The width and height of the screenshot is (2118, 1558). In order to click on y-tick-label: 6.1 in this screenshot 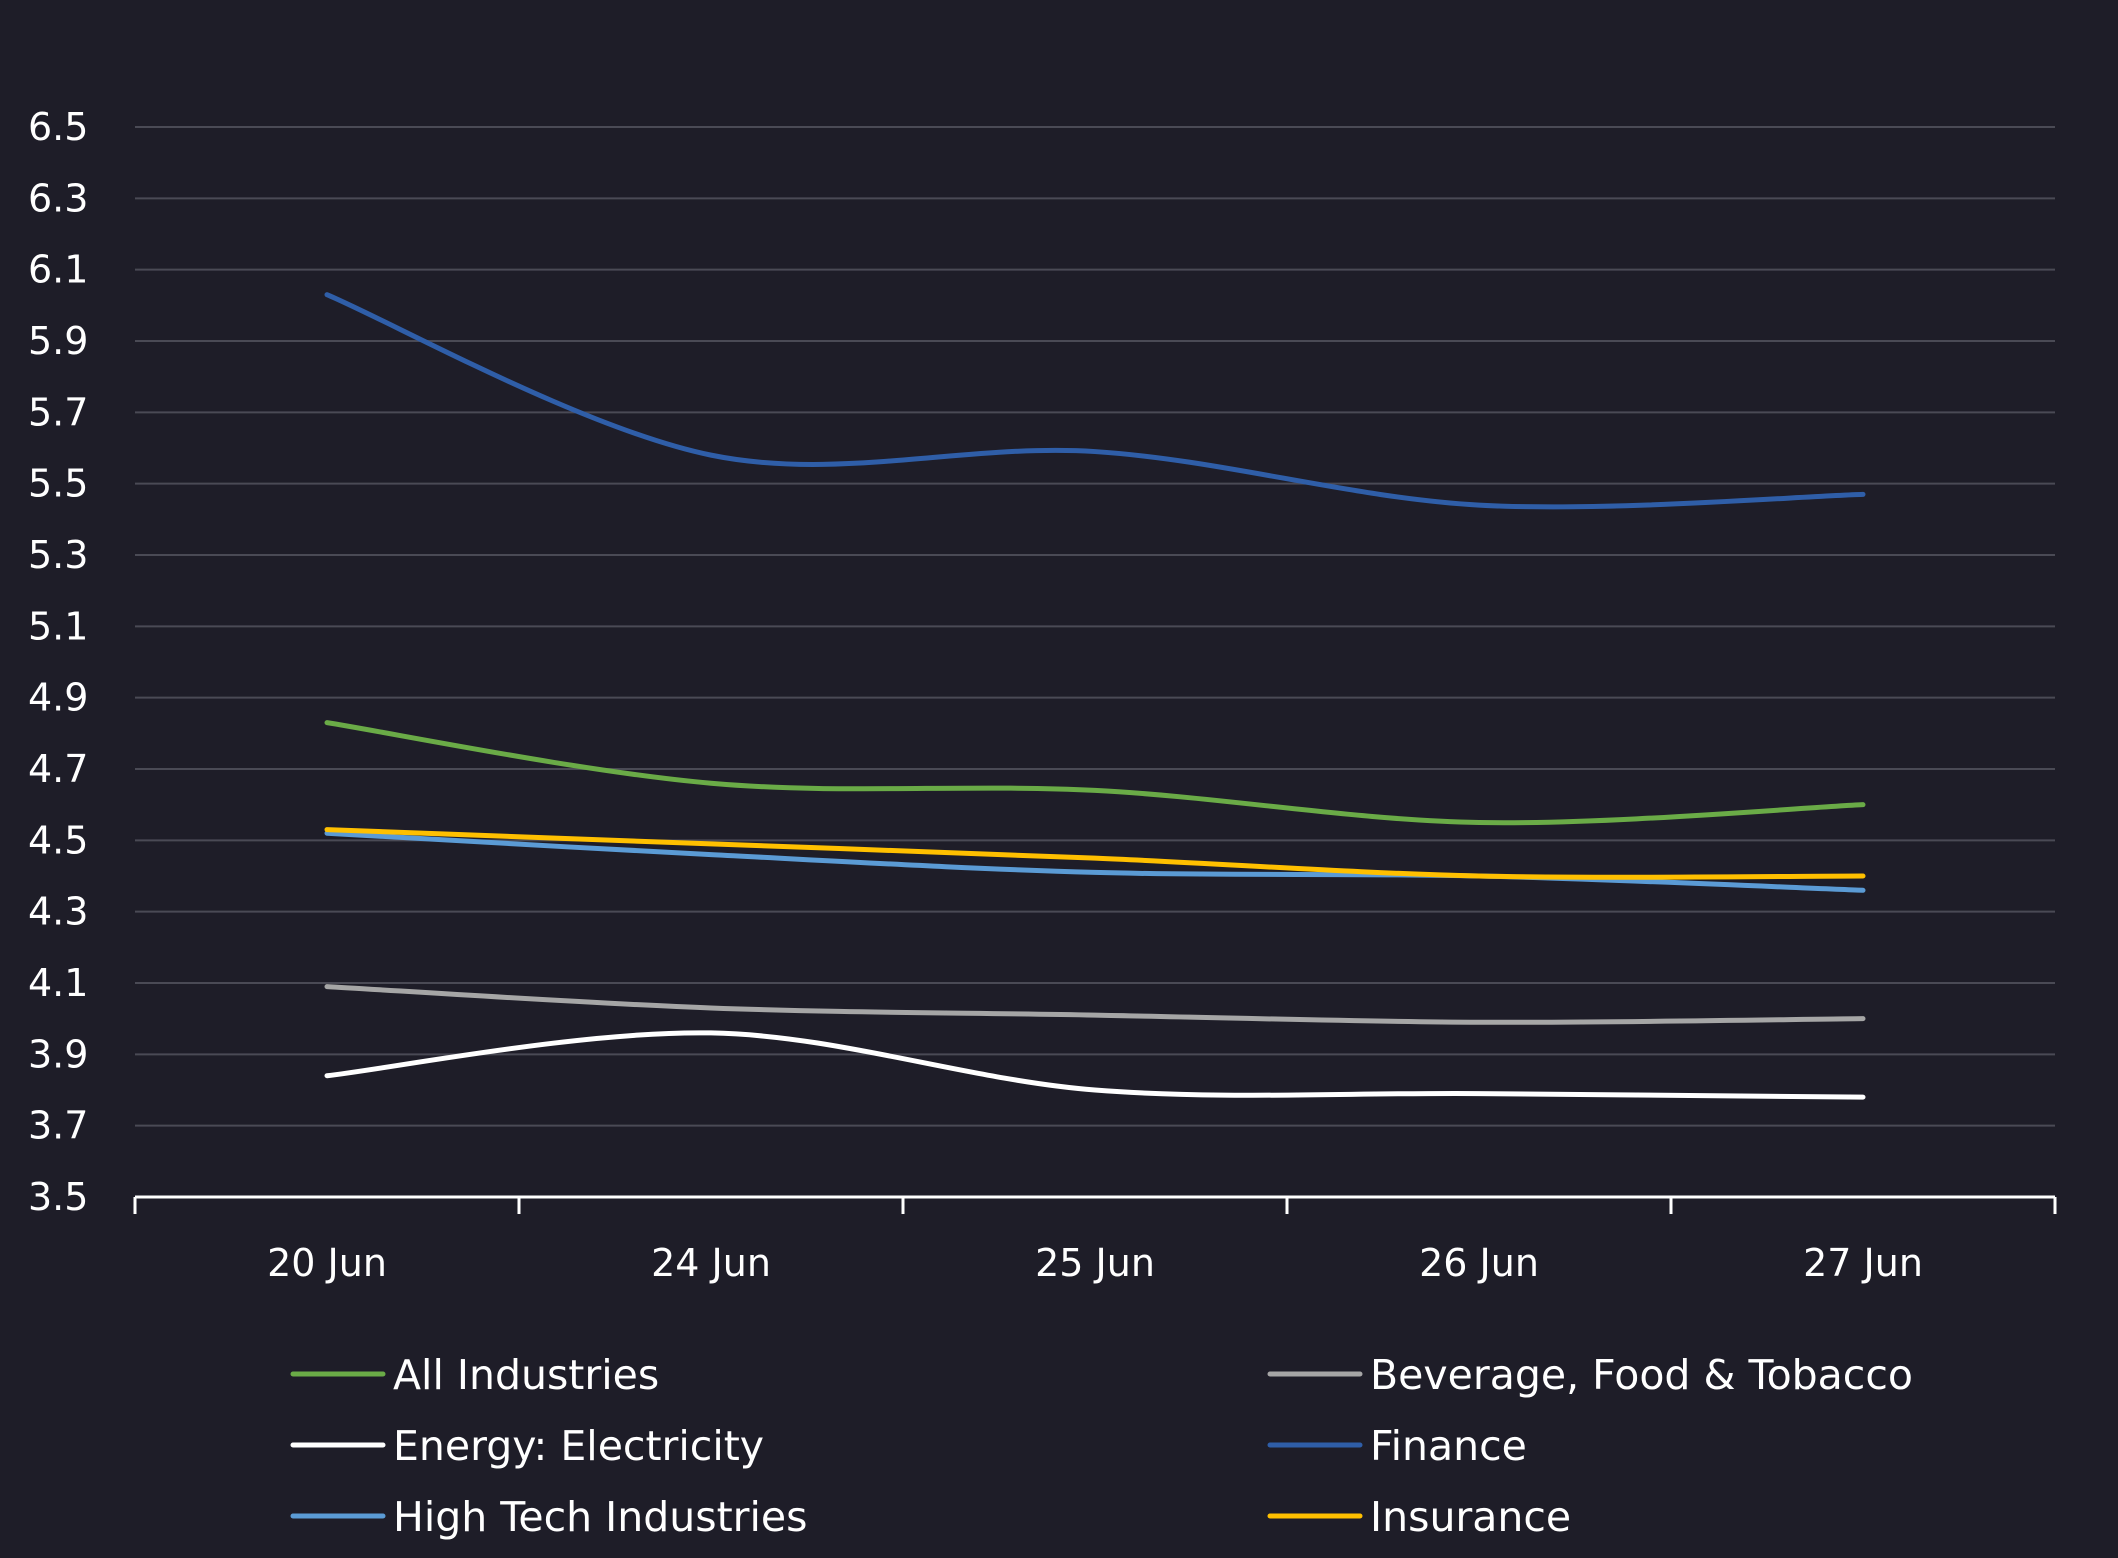, I will do `click(58, 270)`.